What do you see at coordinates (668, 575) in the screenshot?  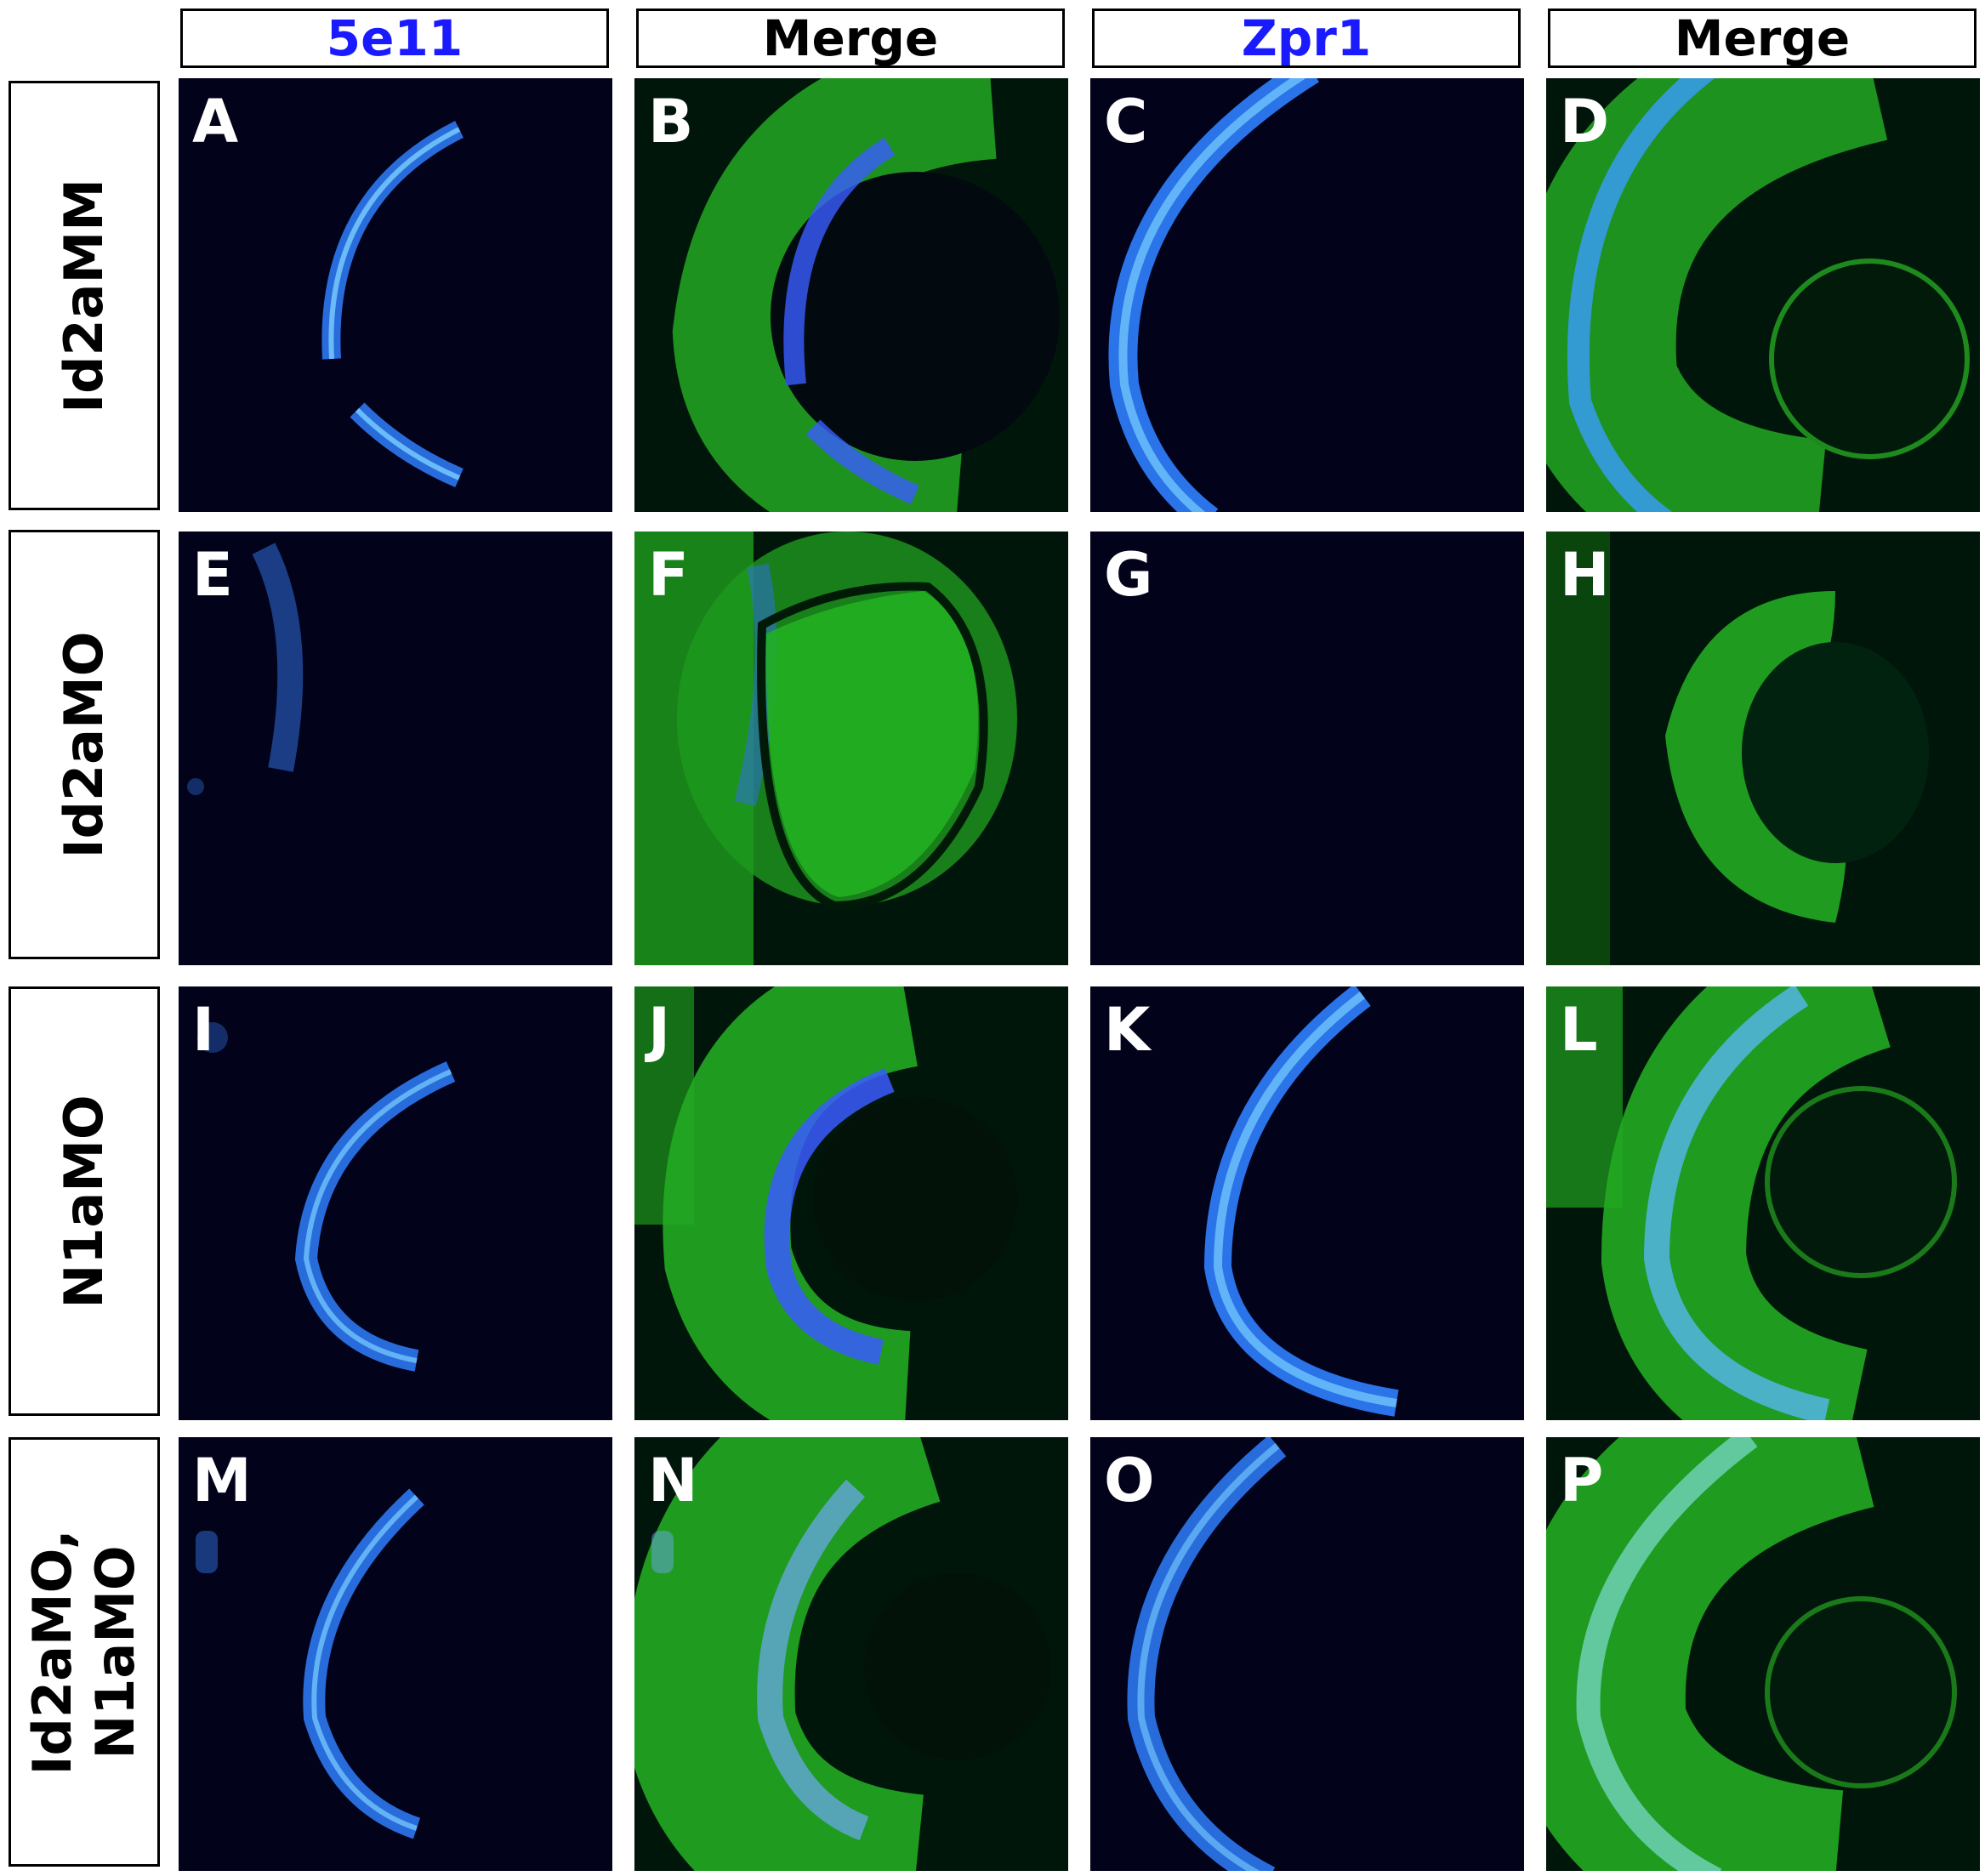 I see `panel-letter: F` at bounding box center [668, 575].